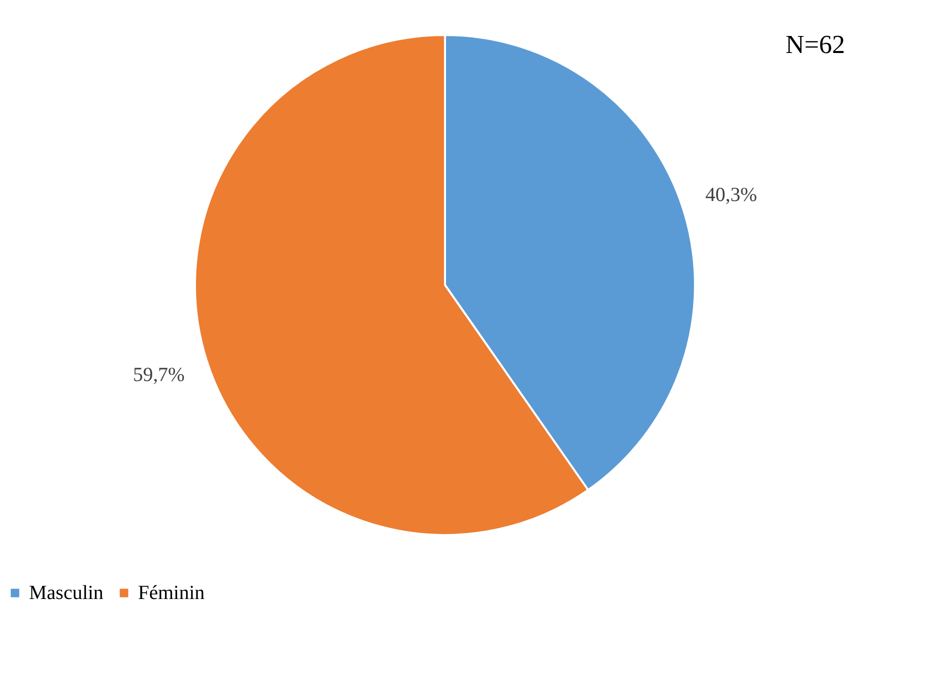 This screenshot has height=684, width=929. I want to click on legend-label: Masculin, so click(66, 593).